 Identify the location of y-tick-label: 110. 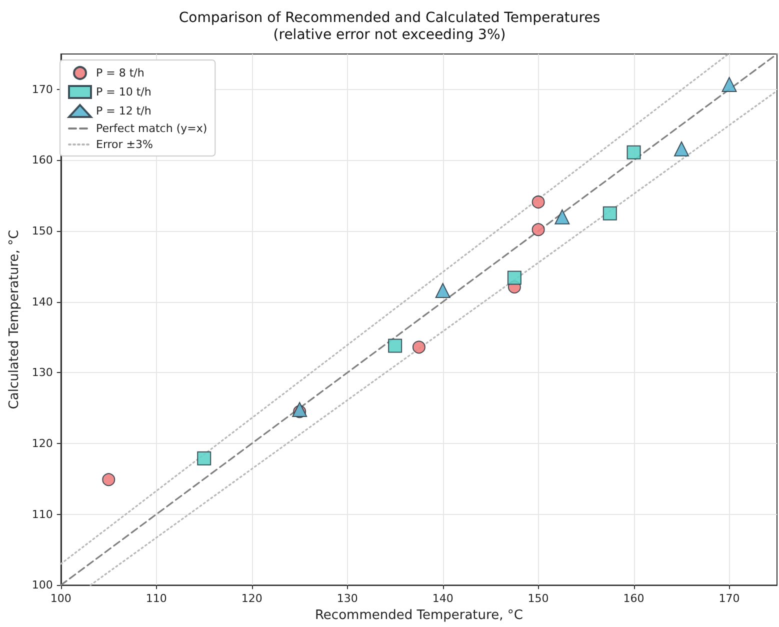
(42, 514).